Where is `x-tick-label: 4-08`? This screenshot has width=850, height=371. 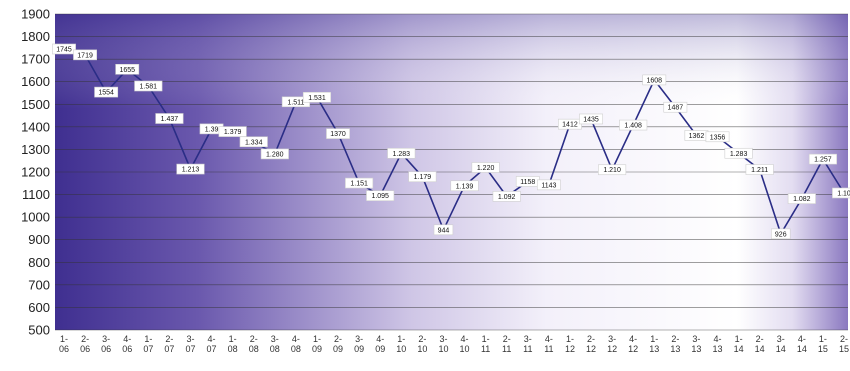 x-tick-label: 4-08 is located at coordinates (296, 344).